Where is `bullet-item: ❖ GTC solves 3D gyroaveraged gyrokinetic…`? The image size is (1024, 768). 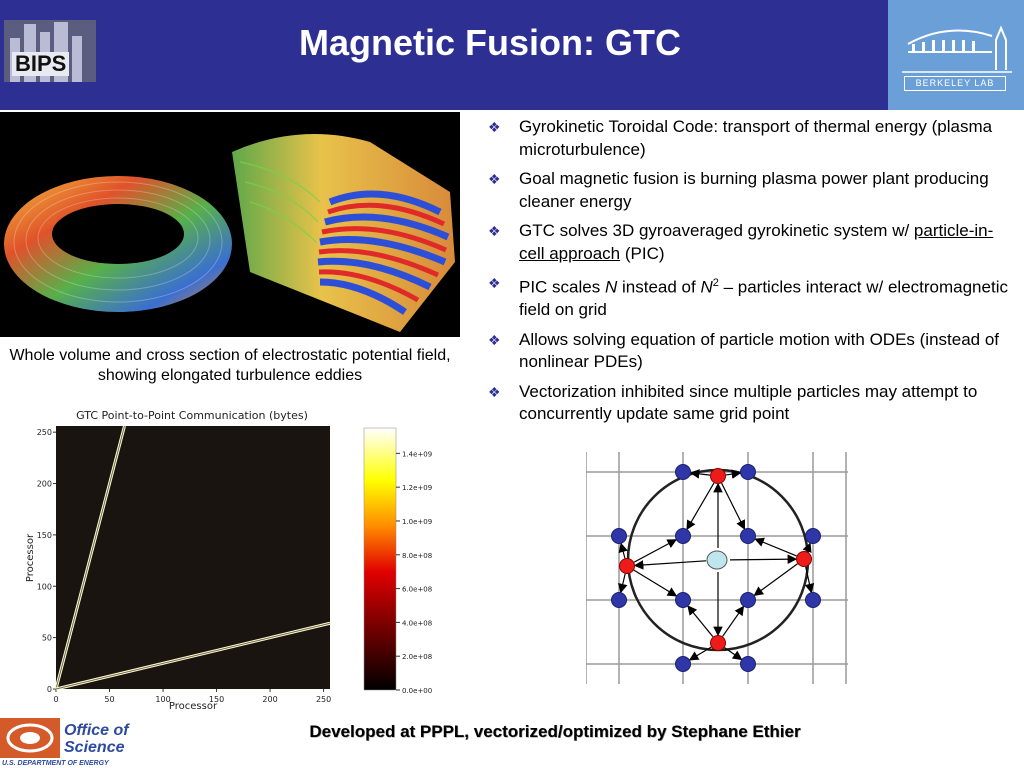 bullet-item: ❖ GTC solves 3D gyroaveraged gyrokinetic… is located at coordinates (753, 242).